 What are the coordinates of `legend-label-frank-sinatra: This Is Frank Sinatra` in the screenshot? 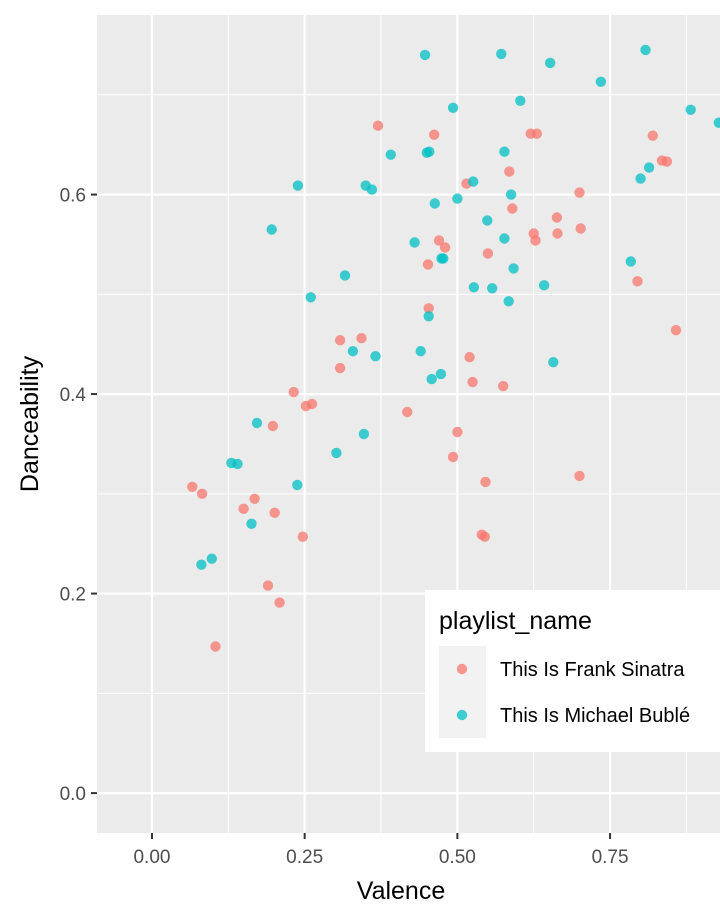 It's located at (592, 670).